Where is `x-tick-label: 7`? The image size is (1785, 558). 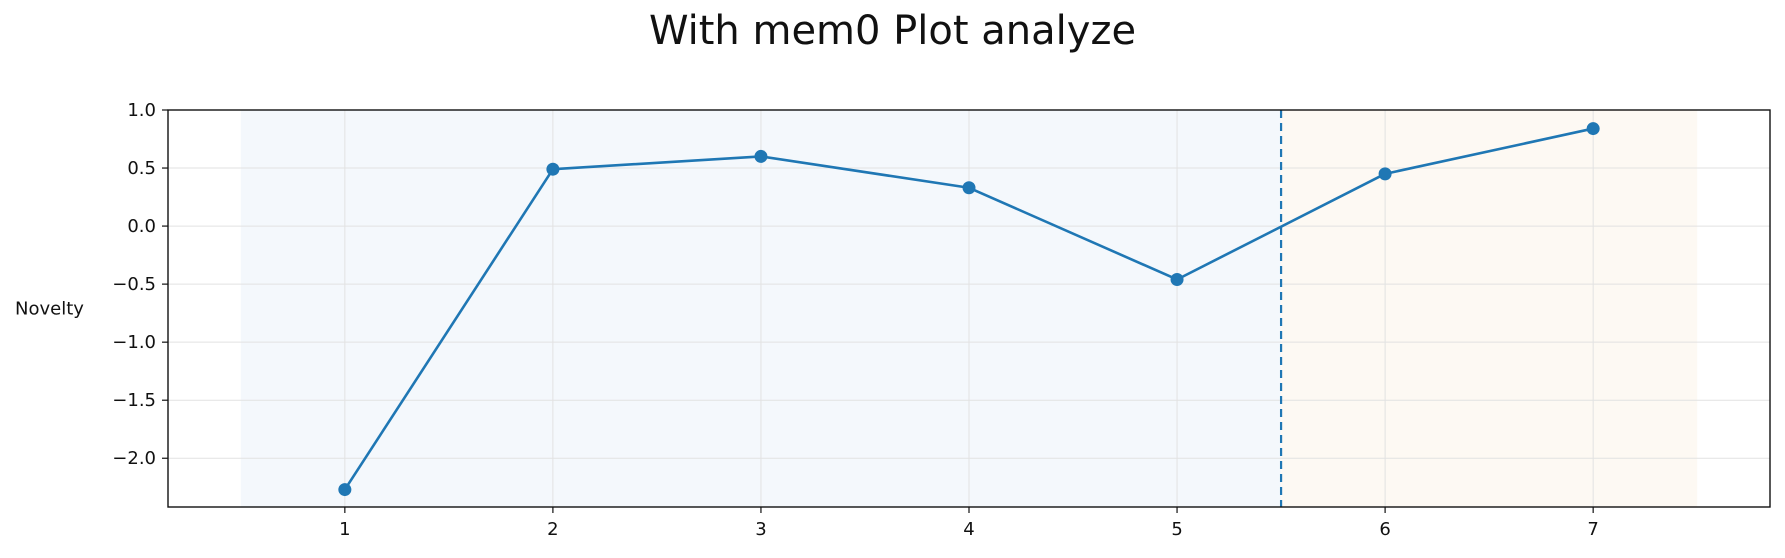
x-tick-label: 7 is located at coordinates (1592, 529).